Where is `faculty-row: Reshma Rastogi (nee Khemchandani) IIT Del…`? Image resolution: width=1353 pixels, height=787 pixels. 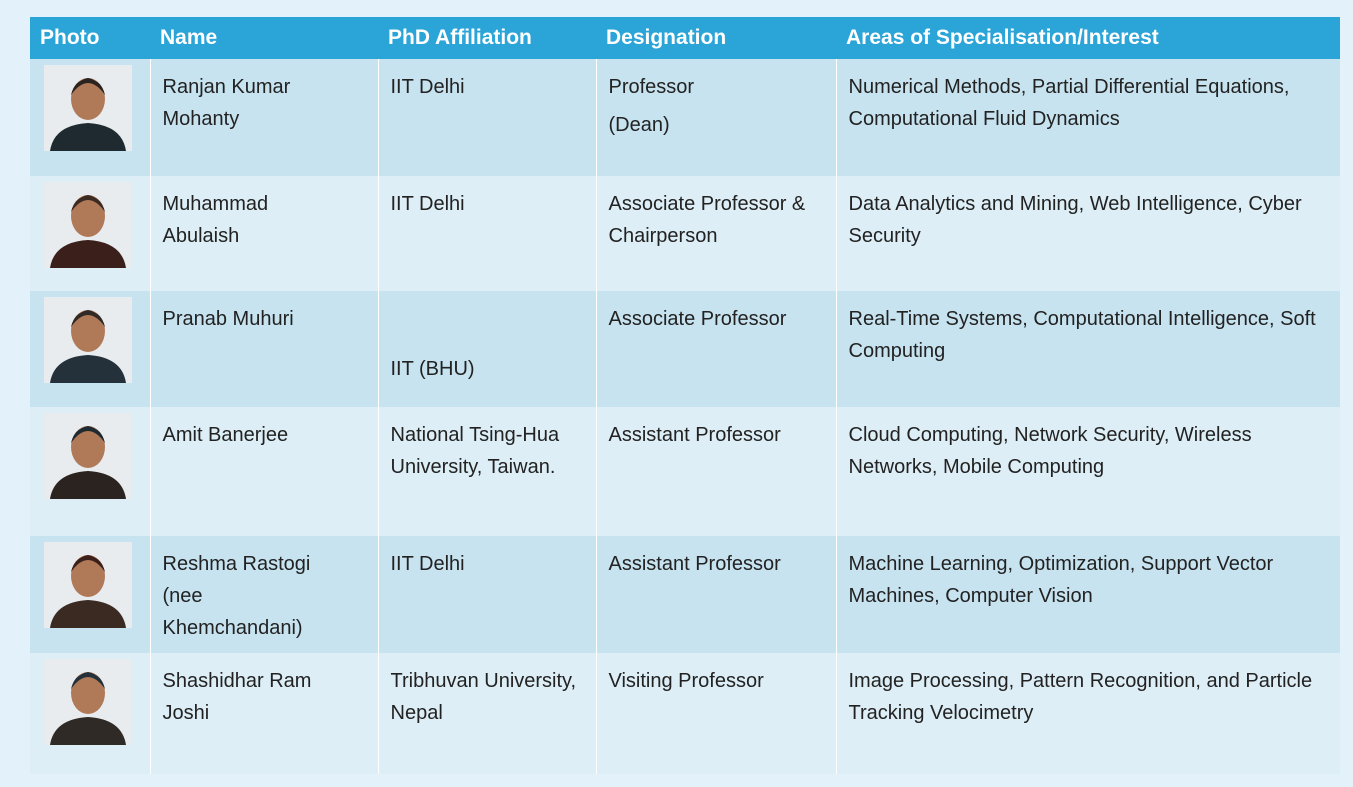
faculty-row: Reshma Rastogi (nee Khemchandani) IIT Del… is located at coordinates (685, 594).